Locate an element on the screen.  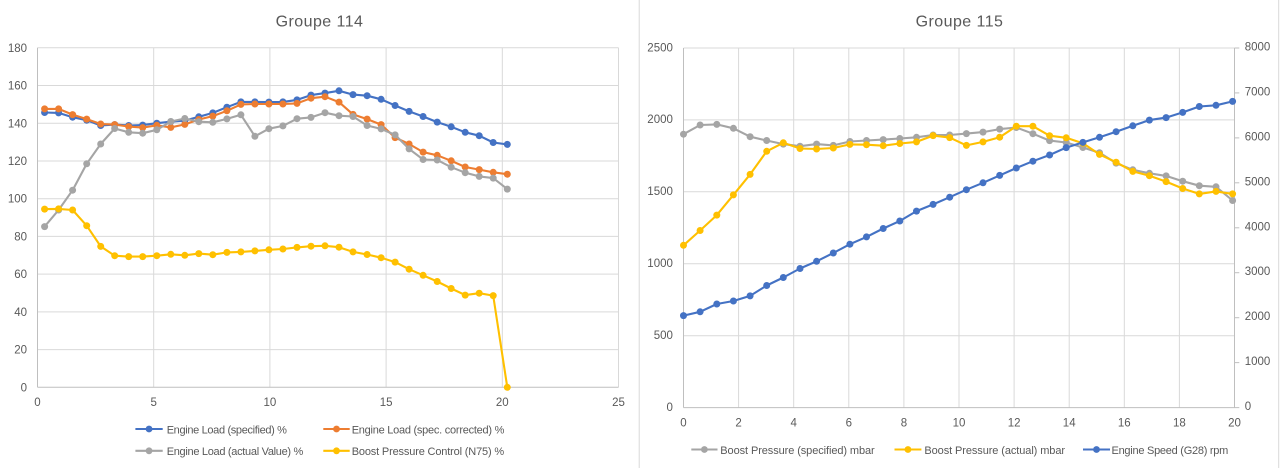
svg-text: Engine Speed (G28) rpm is located at coordinates (1170, 451).